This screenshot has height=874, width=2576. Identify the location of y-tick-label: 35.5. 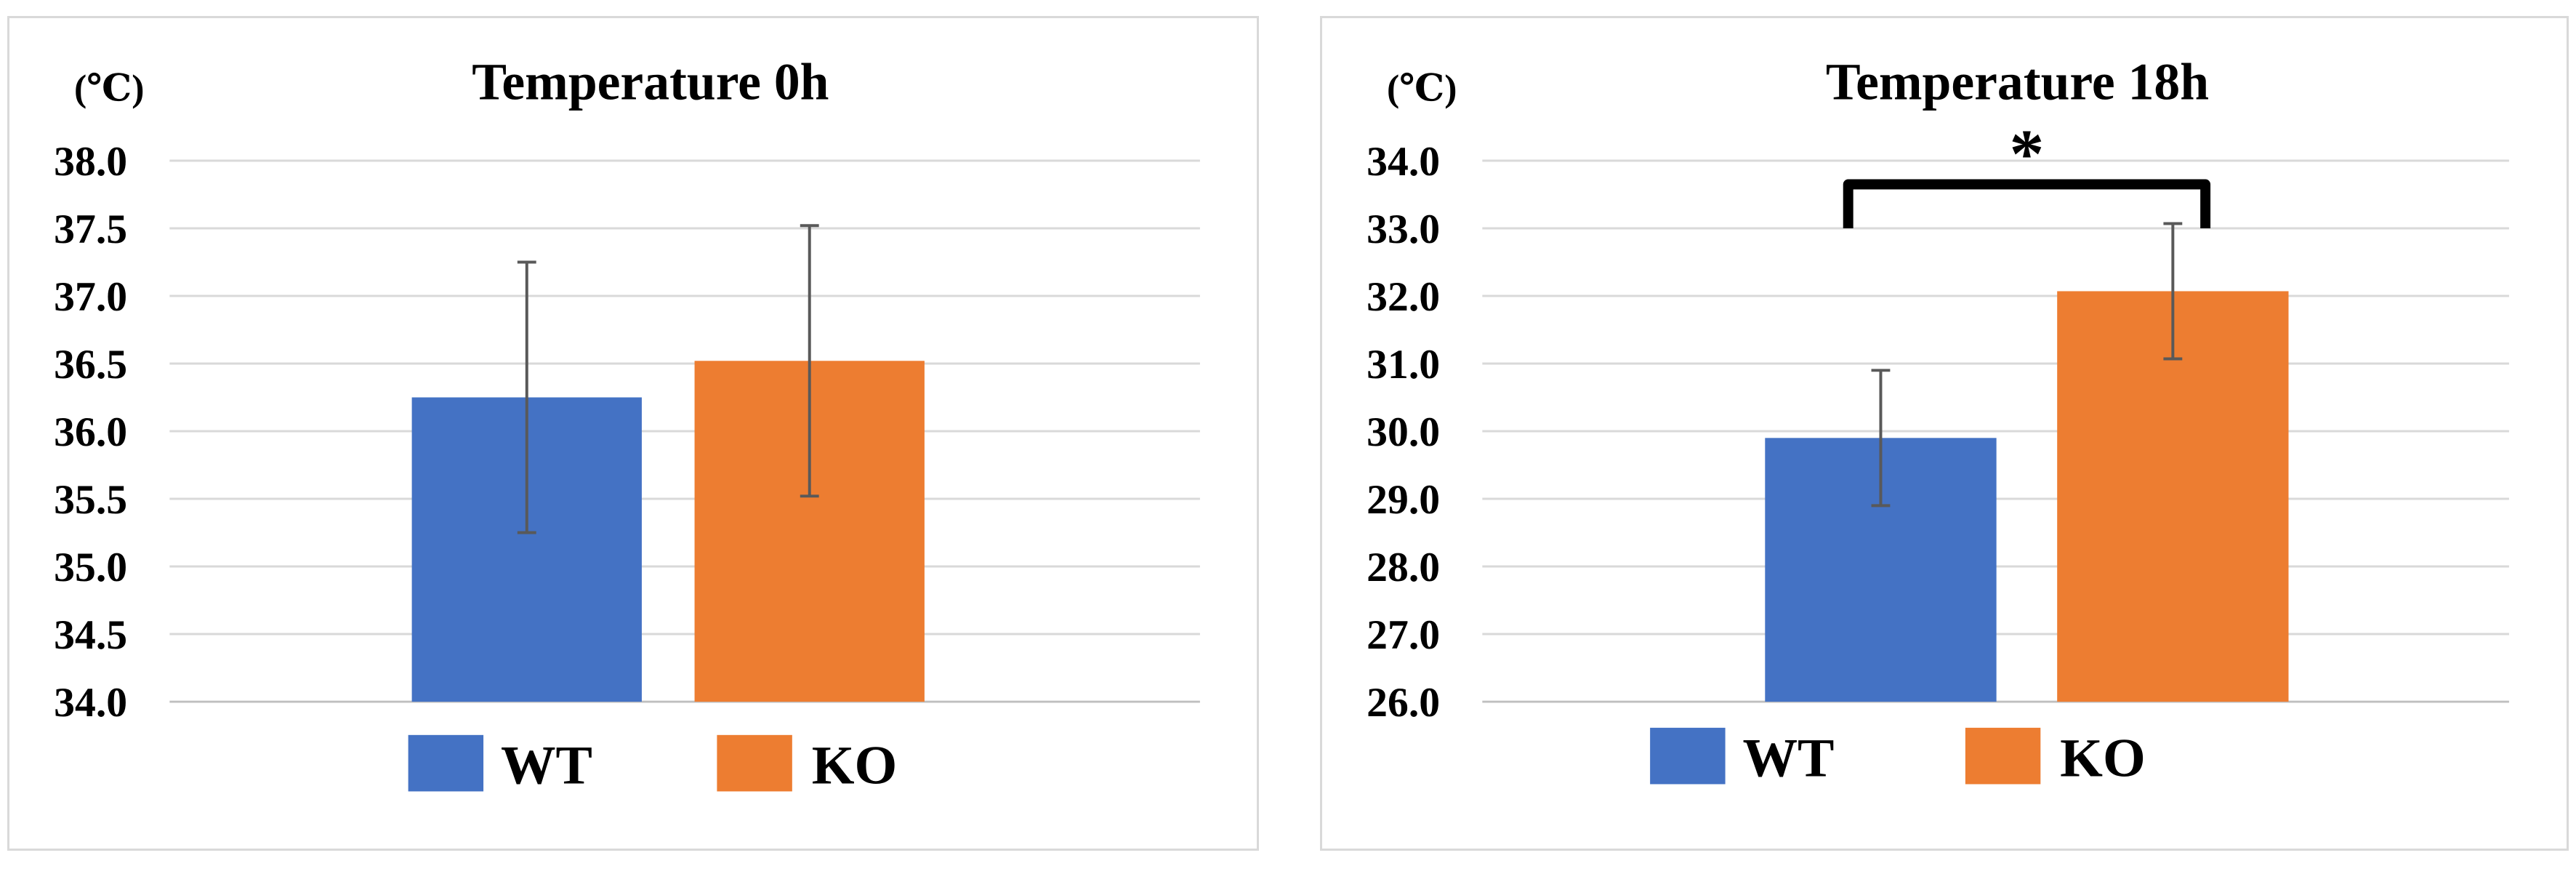
(90, 500).